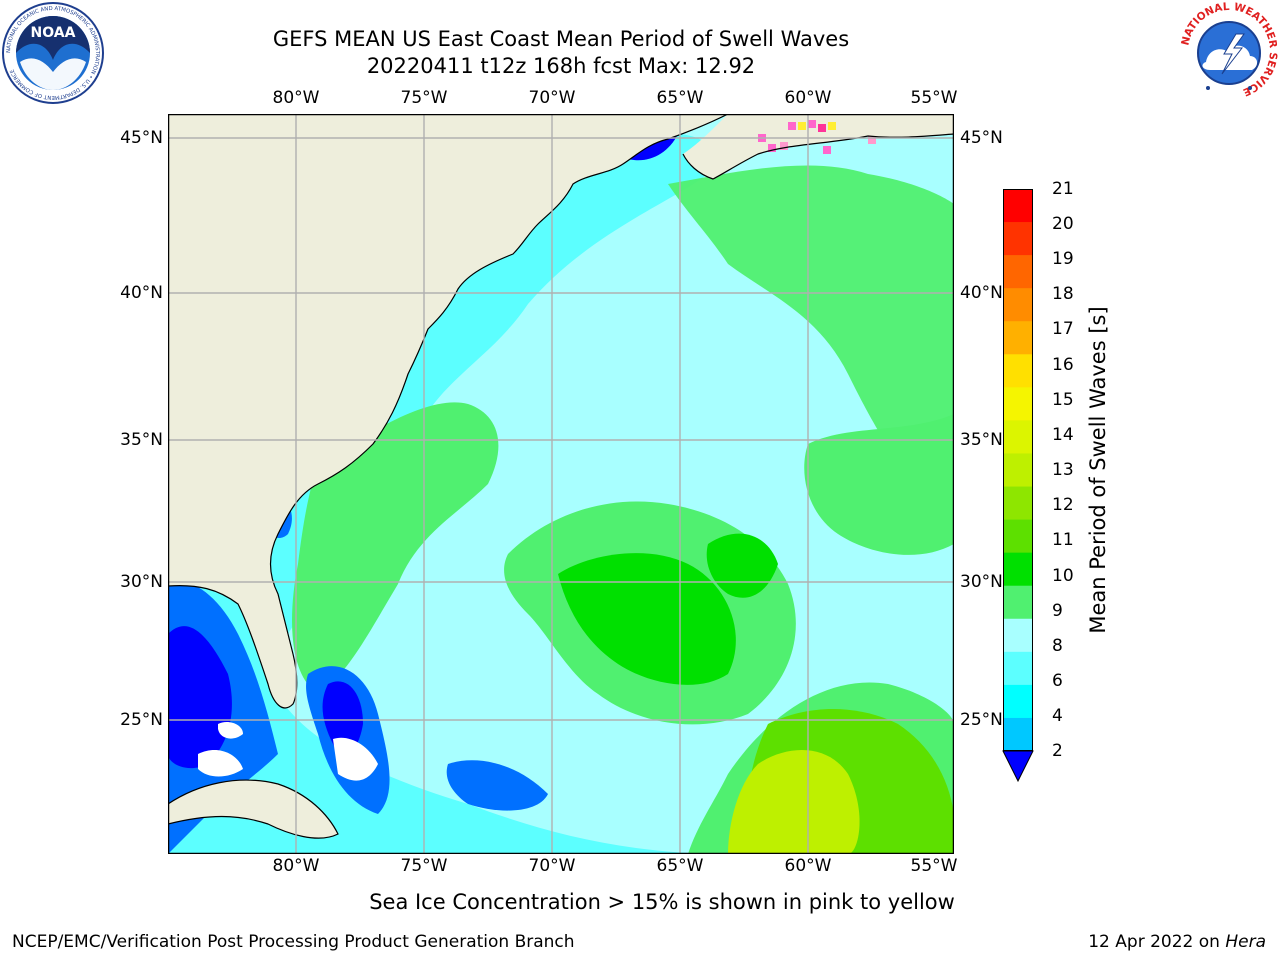 This screenshot has width=1280, height=960. Describe the element at coordinates (552, 98) in the screenshot. I see `lon-label-top: 70°W` at that location.